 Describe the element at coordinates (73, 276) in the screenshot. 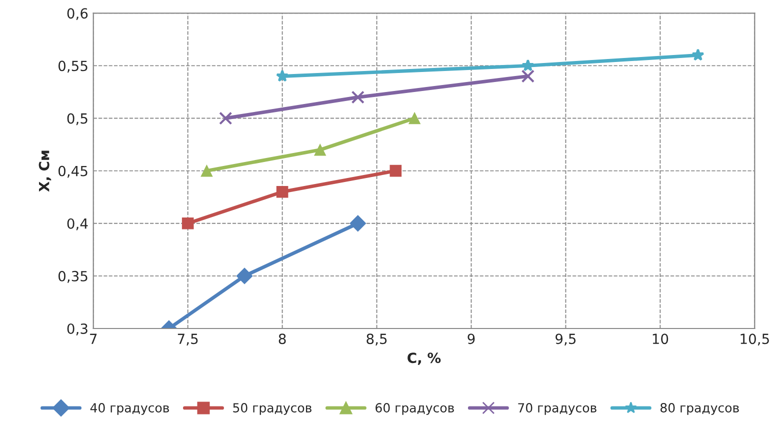

I see `y-tick-label: 0,35` at that location.